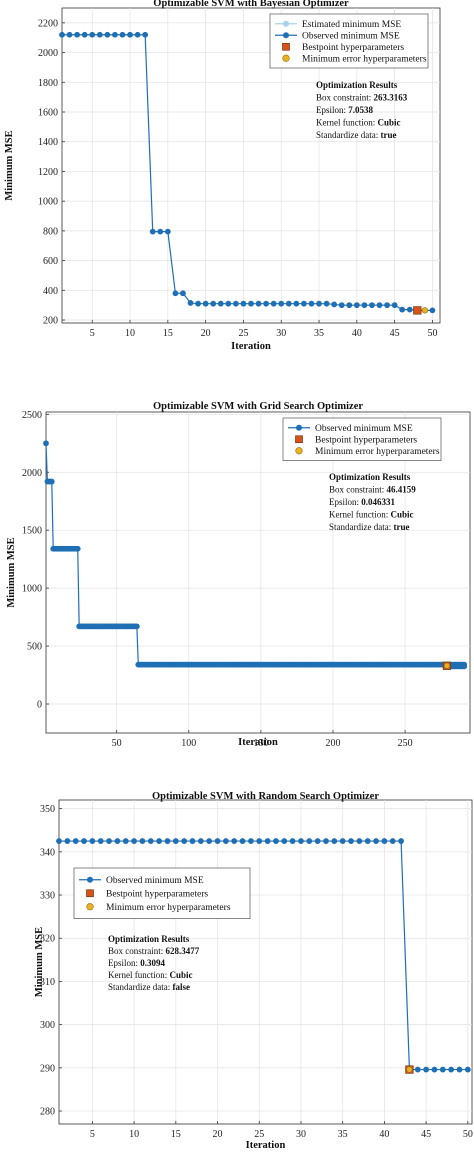  I want to click on bestpoint-marker, so click(417, 310).